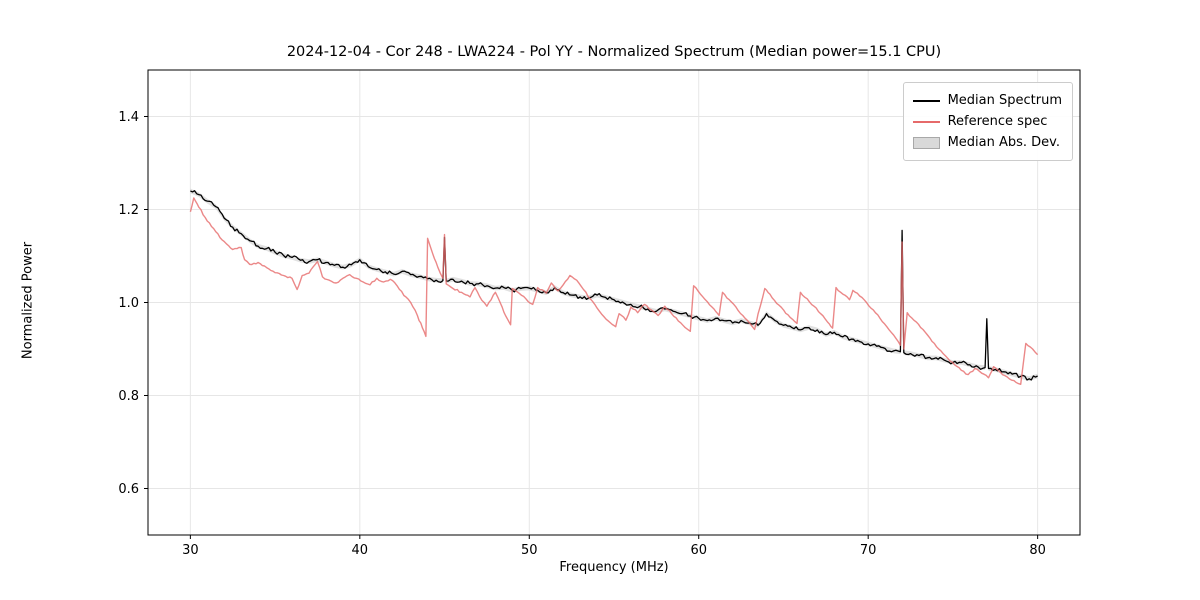 The height and width of the screenshot is (600, 1200). What do you see at coordinates (868, 550) in the screenshot?
I see `x-tick-label: 70` at bounding box center [868, 550].